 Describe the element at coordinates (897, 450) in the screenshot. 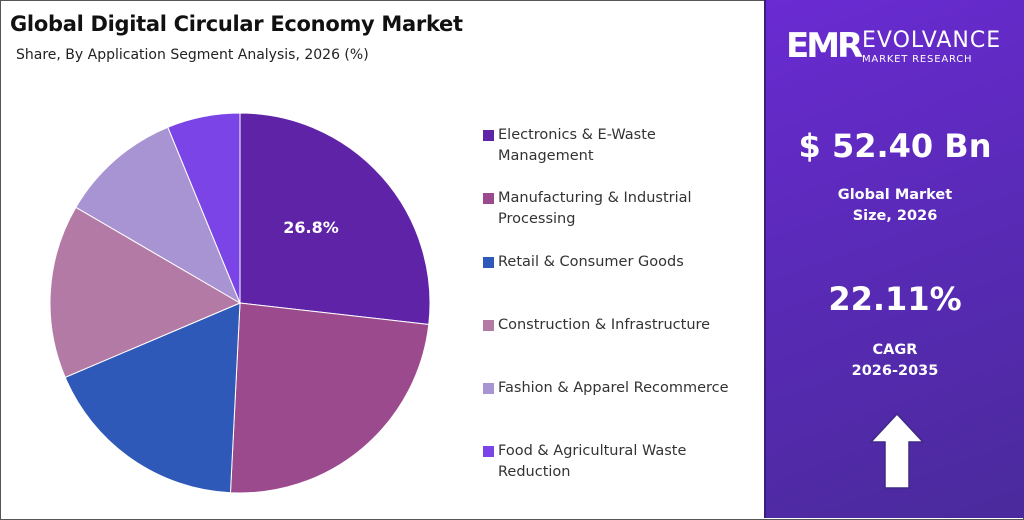

I see `up-arrow-icon` at that location.